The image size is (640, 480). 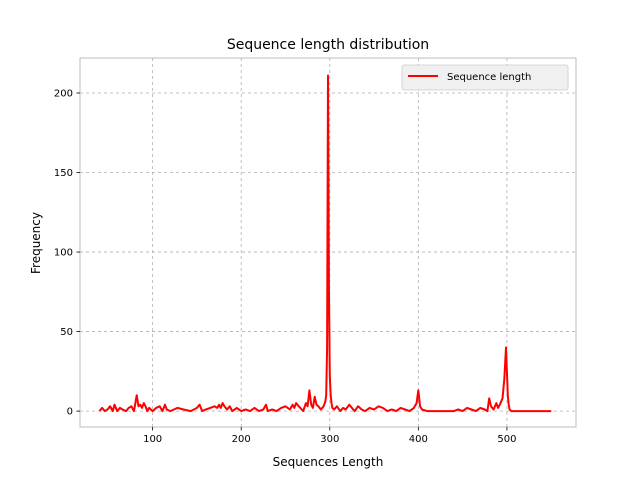 I want to click on x-axis-ticks: 100 200 300 400 500, so click(x=329, y=436).